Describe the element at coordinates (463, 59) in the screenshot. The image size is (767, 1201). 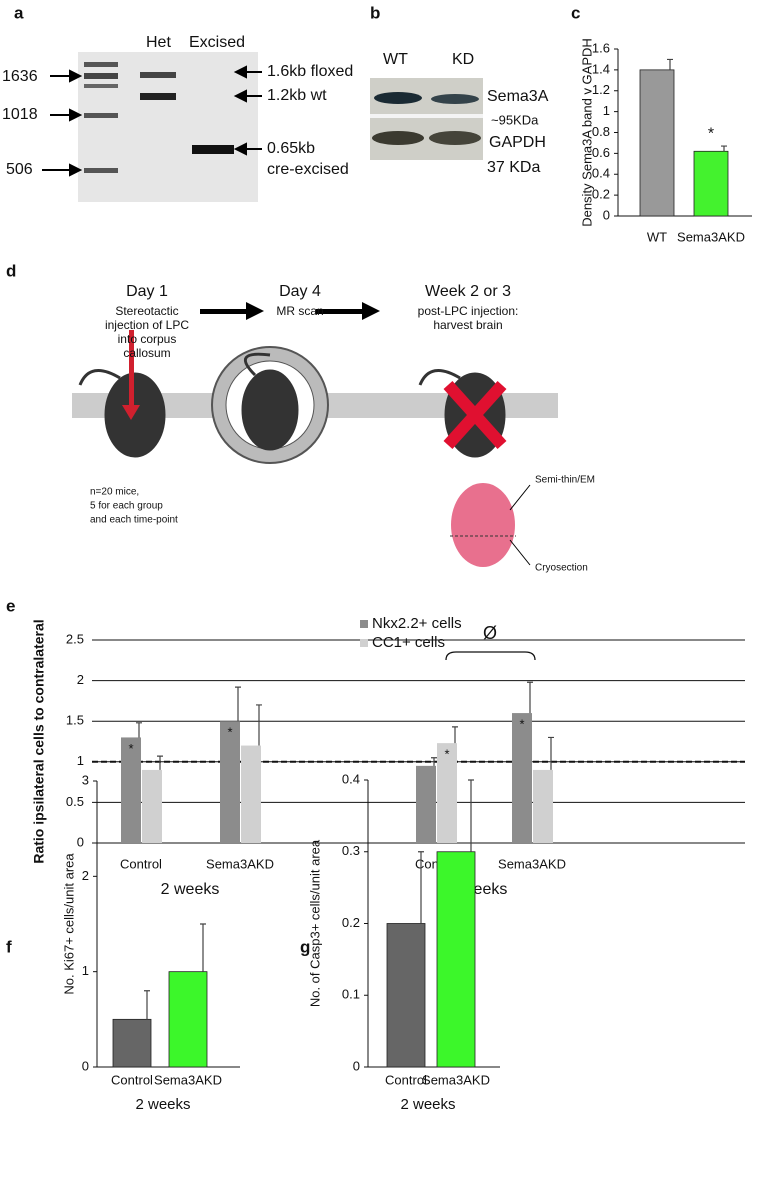
I see `lane-label: KD` at that location.